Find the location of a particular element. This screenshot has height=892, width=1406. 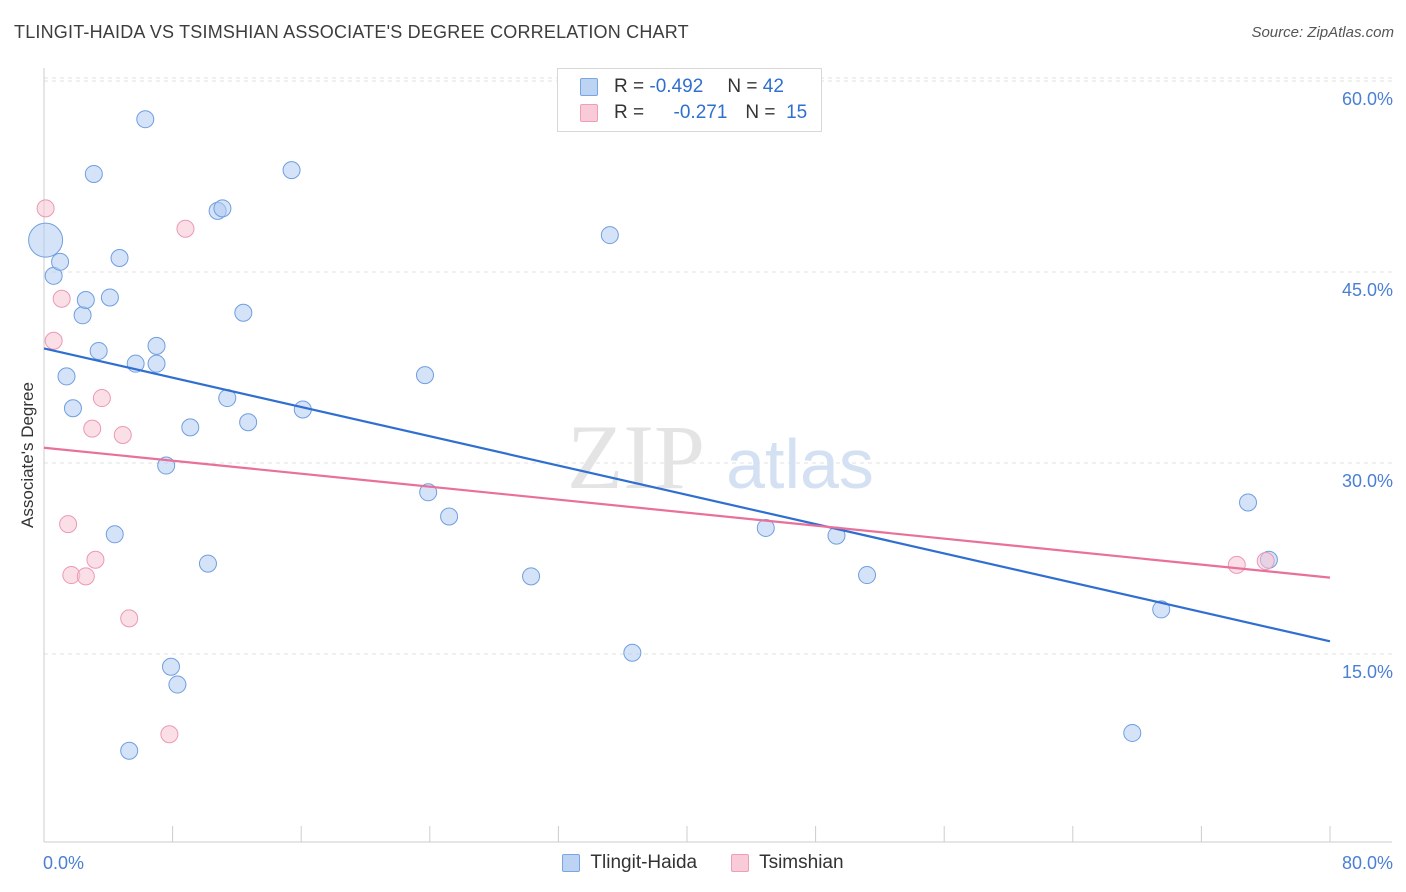

tsimshian-swatch is located at coordinates (589, 113).